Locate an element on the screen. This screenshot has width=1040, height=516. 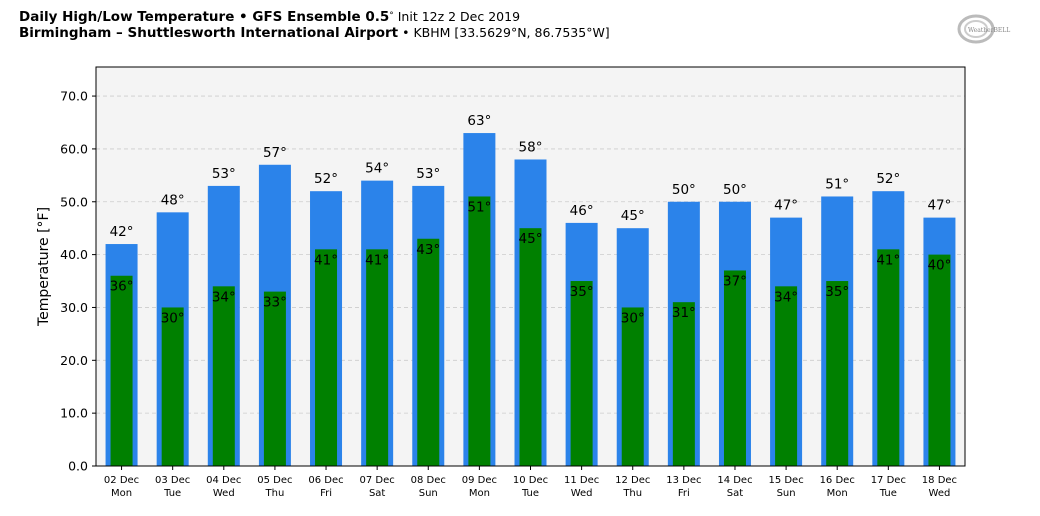
x-tick-label: 08 Dec is located at coordinates (428, 480).